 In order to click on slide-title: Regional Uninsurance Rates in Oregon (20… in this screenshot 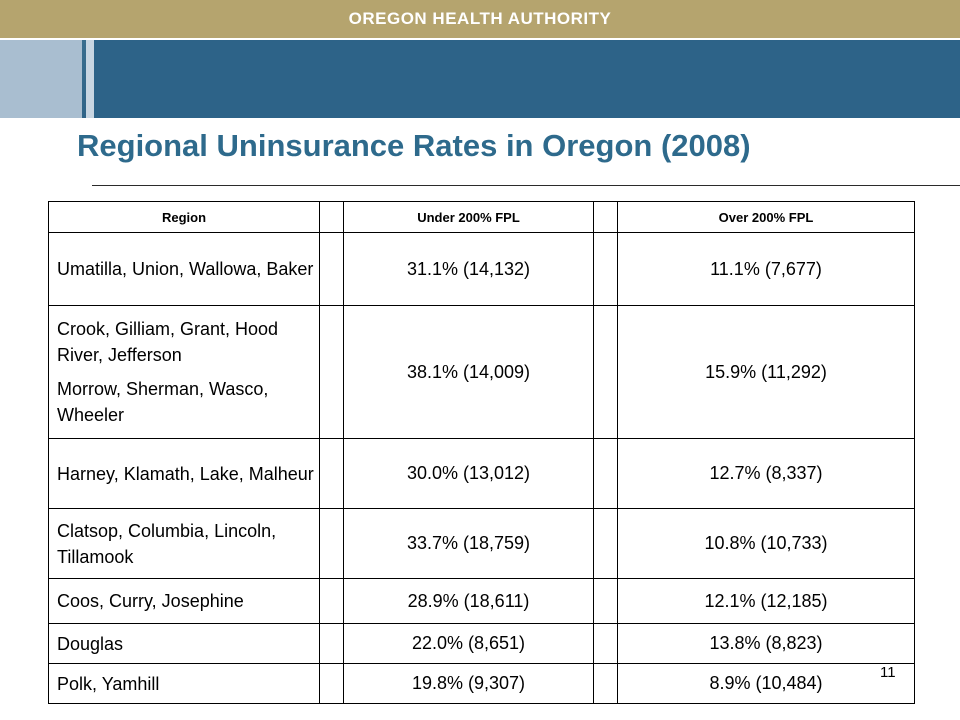, I will do `click(414, 145)`.